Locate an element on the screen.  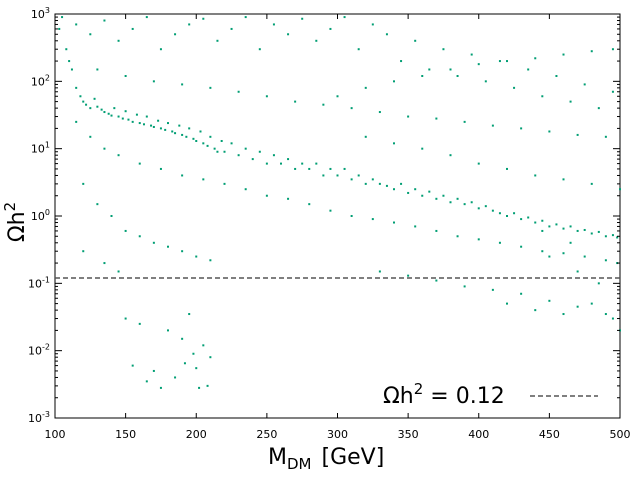
y-tick-label: 10⁰ is located at coordinates (40, 215).